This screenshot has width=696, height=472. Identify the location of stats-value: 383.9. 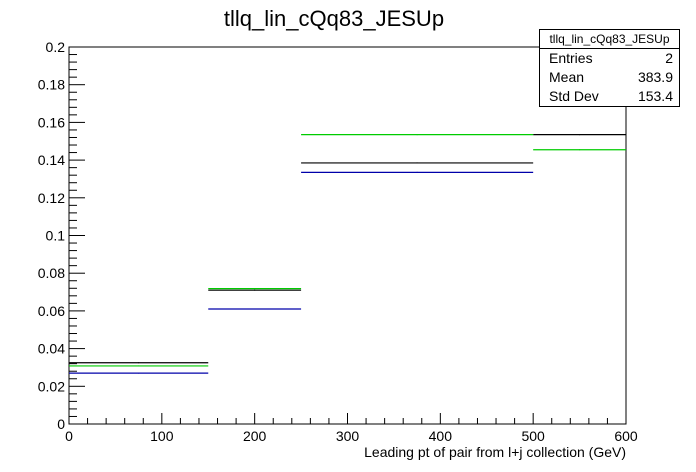
(655, 77).